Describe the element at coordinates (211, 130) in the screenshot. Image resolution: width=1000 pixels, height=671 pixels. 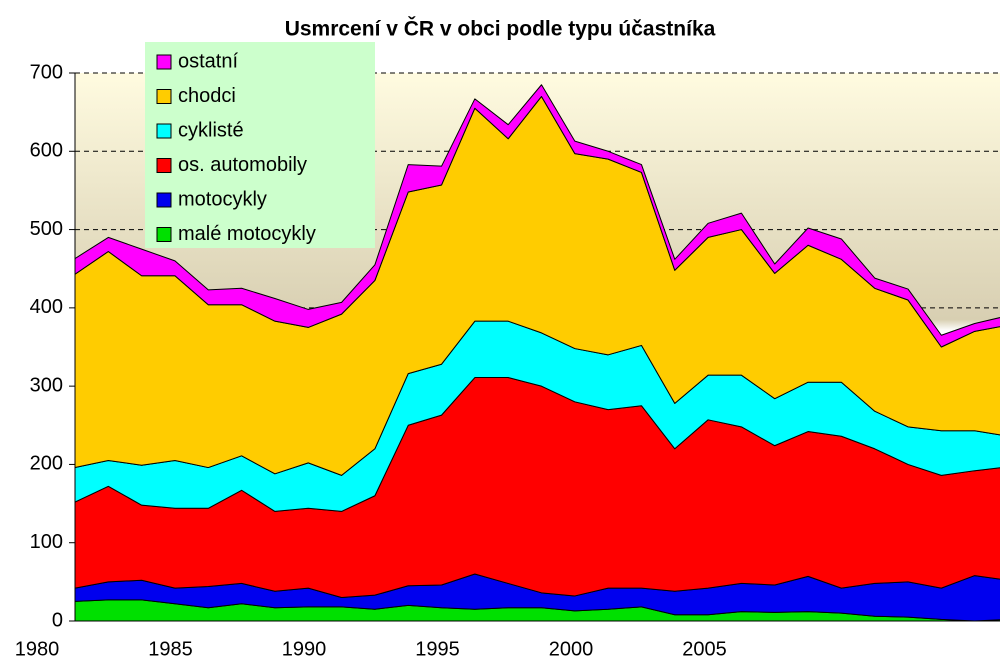
I see `legend-label: cyklisté` at that location.